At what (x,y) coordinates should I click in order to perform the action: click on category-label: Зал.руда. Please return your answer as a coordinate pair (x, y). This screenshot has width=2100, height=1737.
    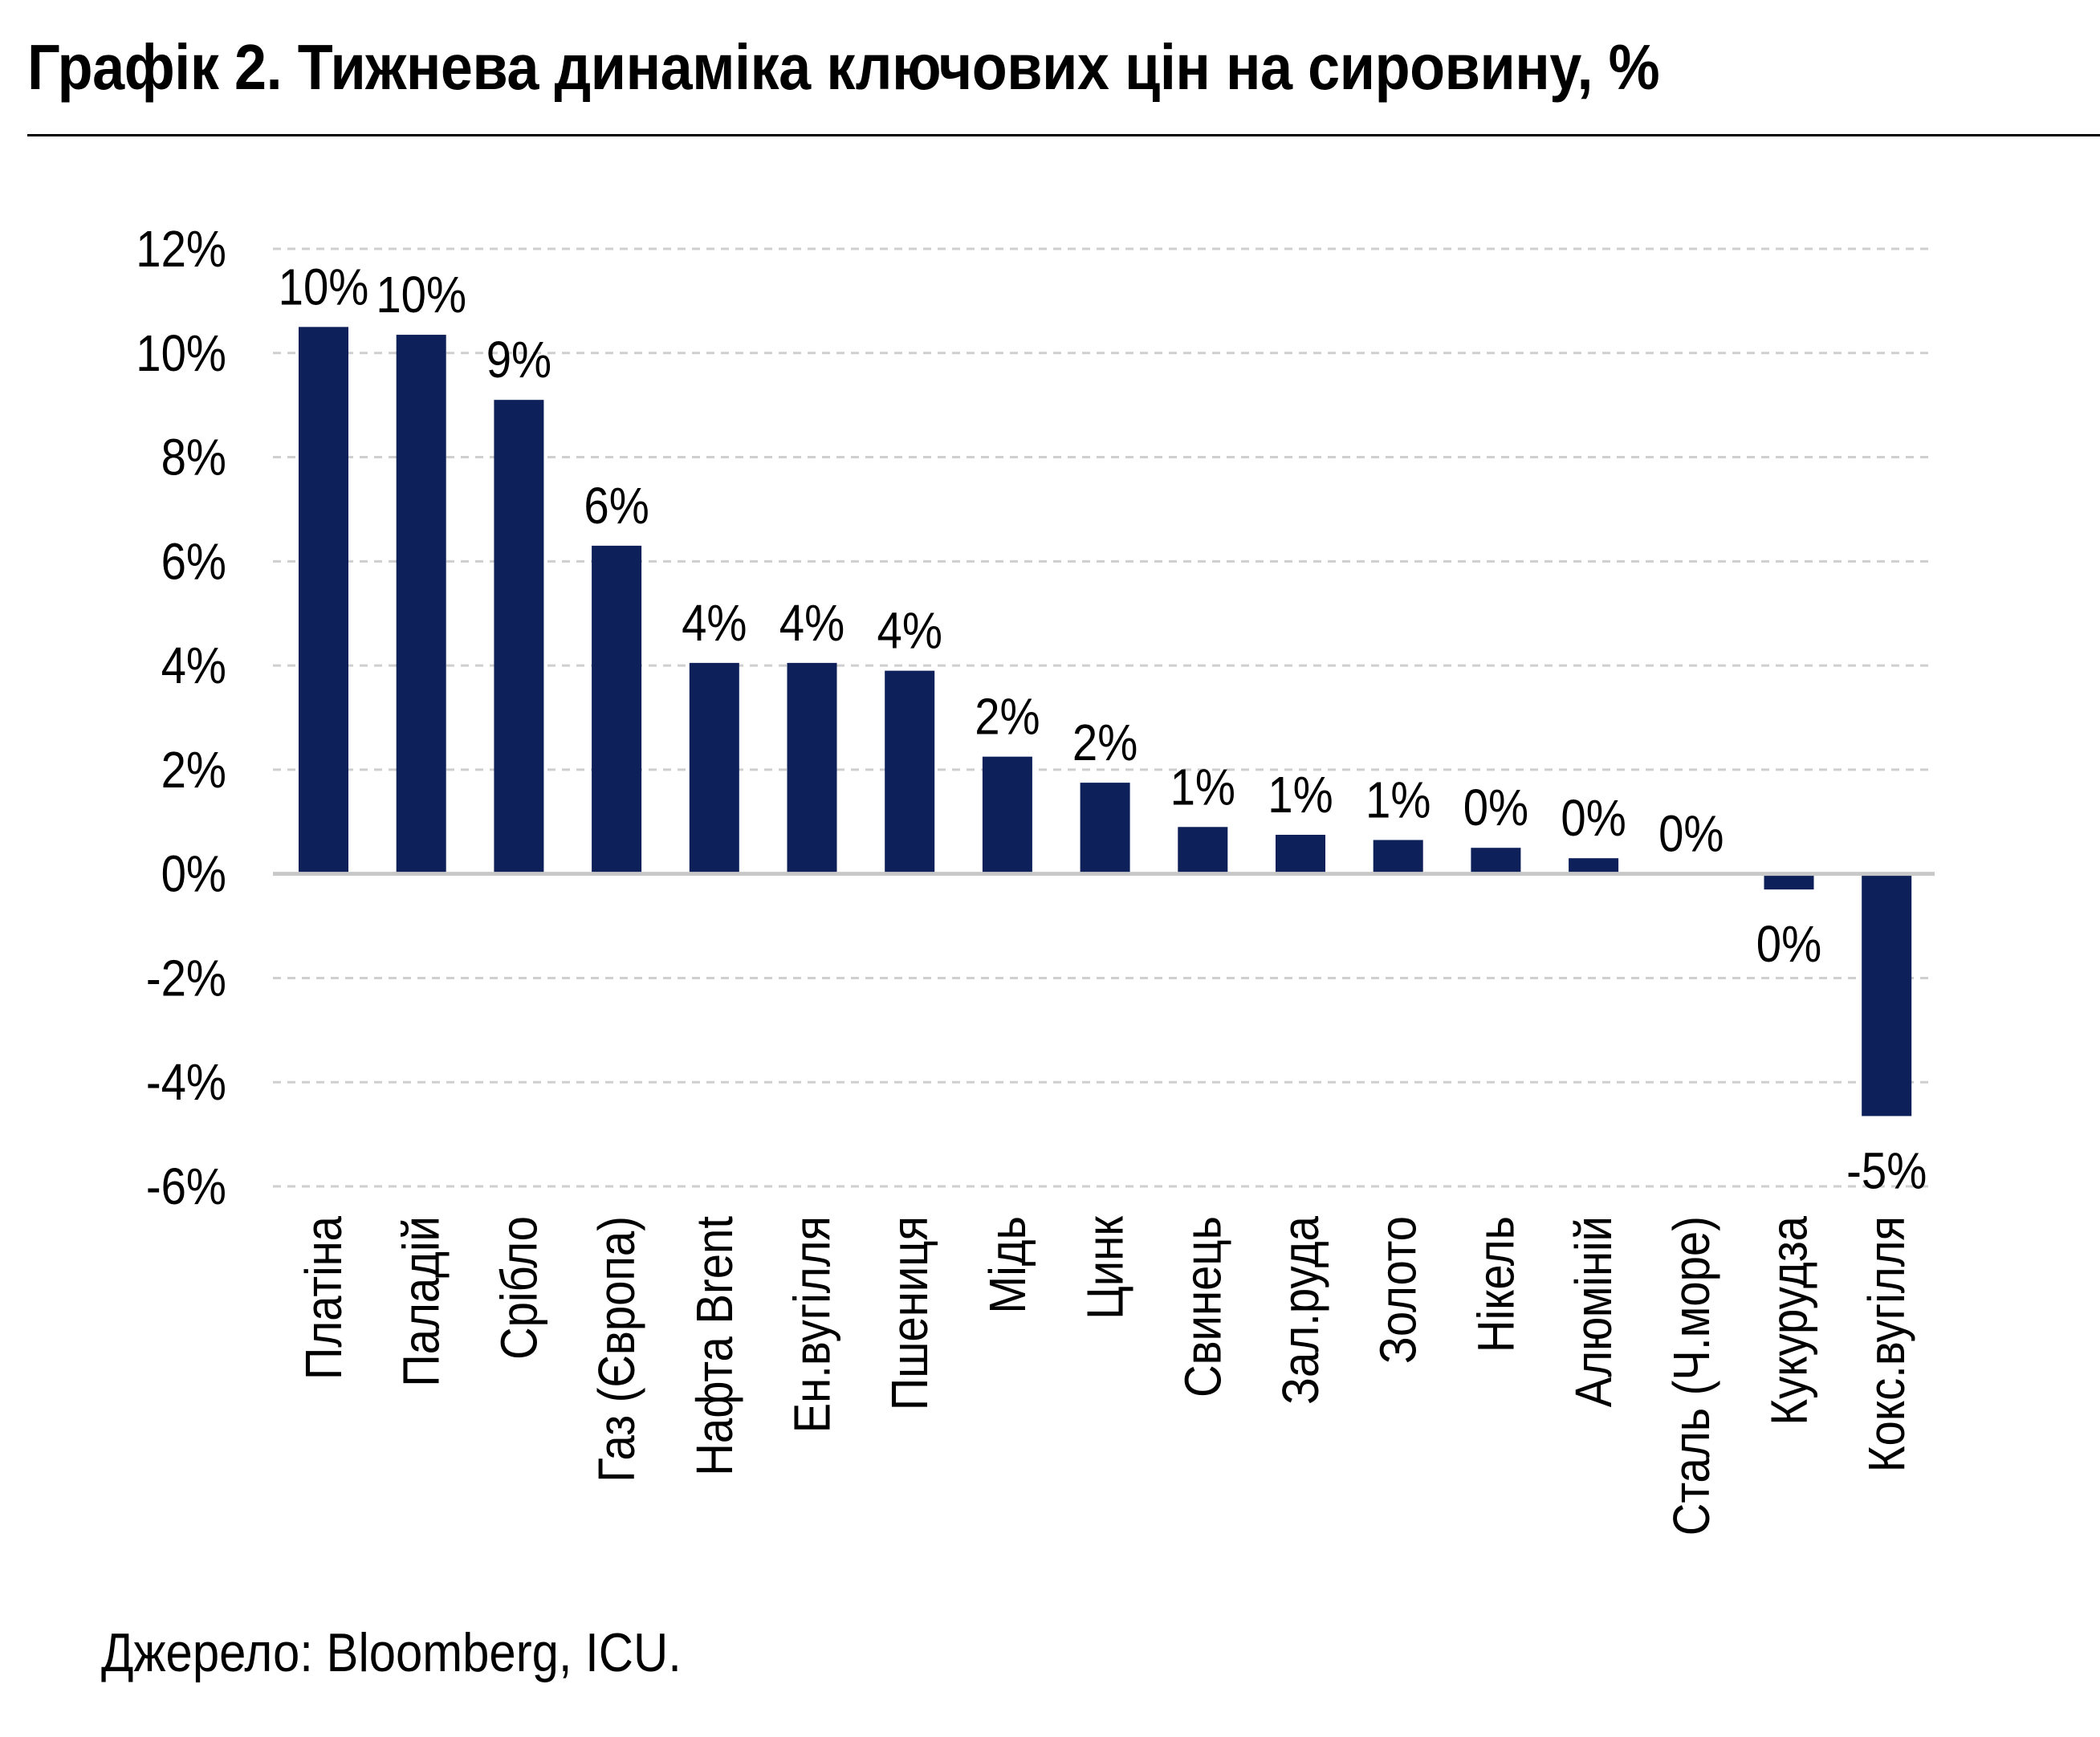
    Looking at the image, I should click on (1300, 1310).